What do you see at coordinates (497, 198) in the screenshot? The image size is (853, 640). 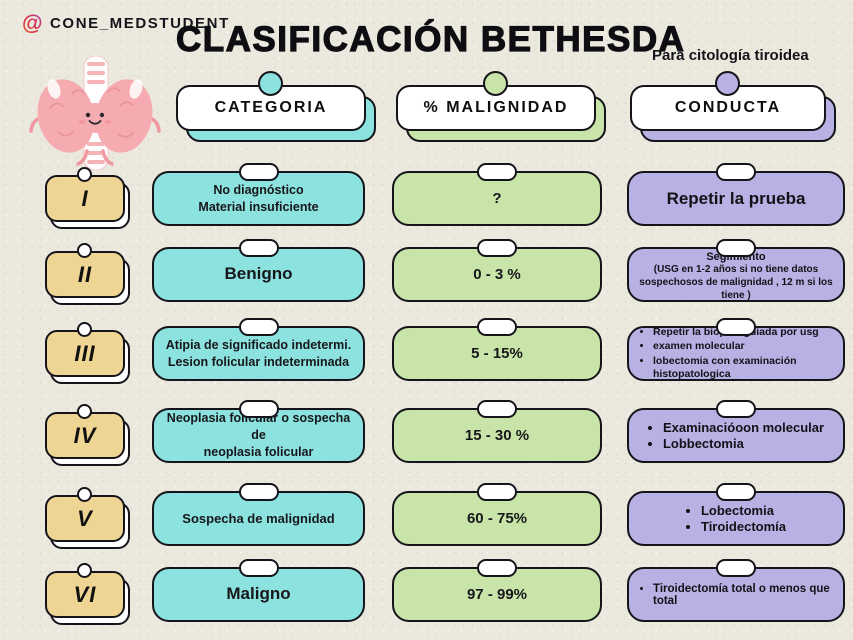 I see `malignidad-value: ?` at bounding box center [497, 198].